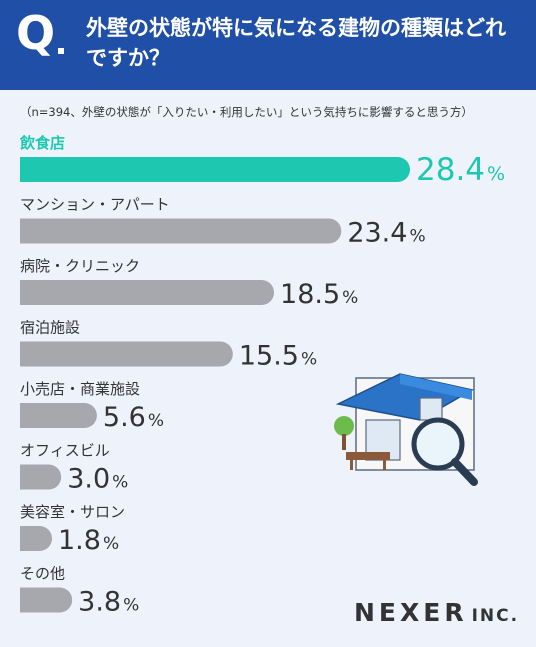  What do you see at coordinates (278, 356) in the screenshot?
I see `value-label: 15.5%` at bounding box center [278, 356].